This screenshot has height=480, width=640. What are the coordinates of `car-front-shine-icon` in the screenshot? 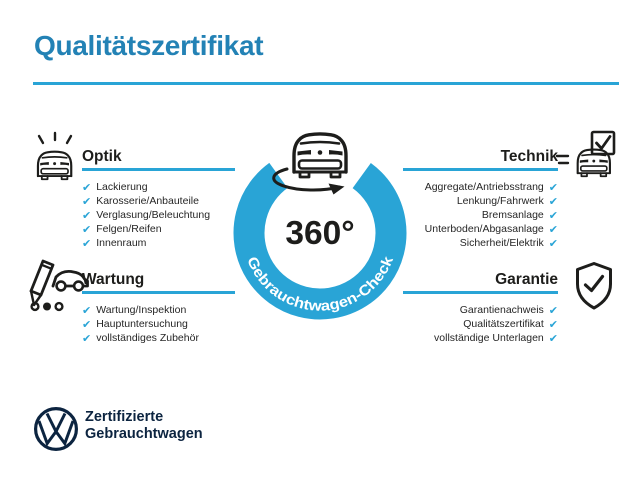 It's located at (54, 156).